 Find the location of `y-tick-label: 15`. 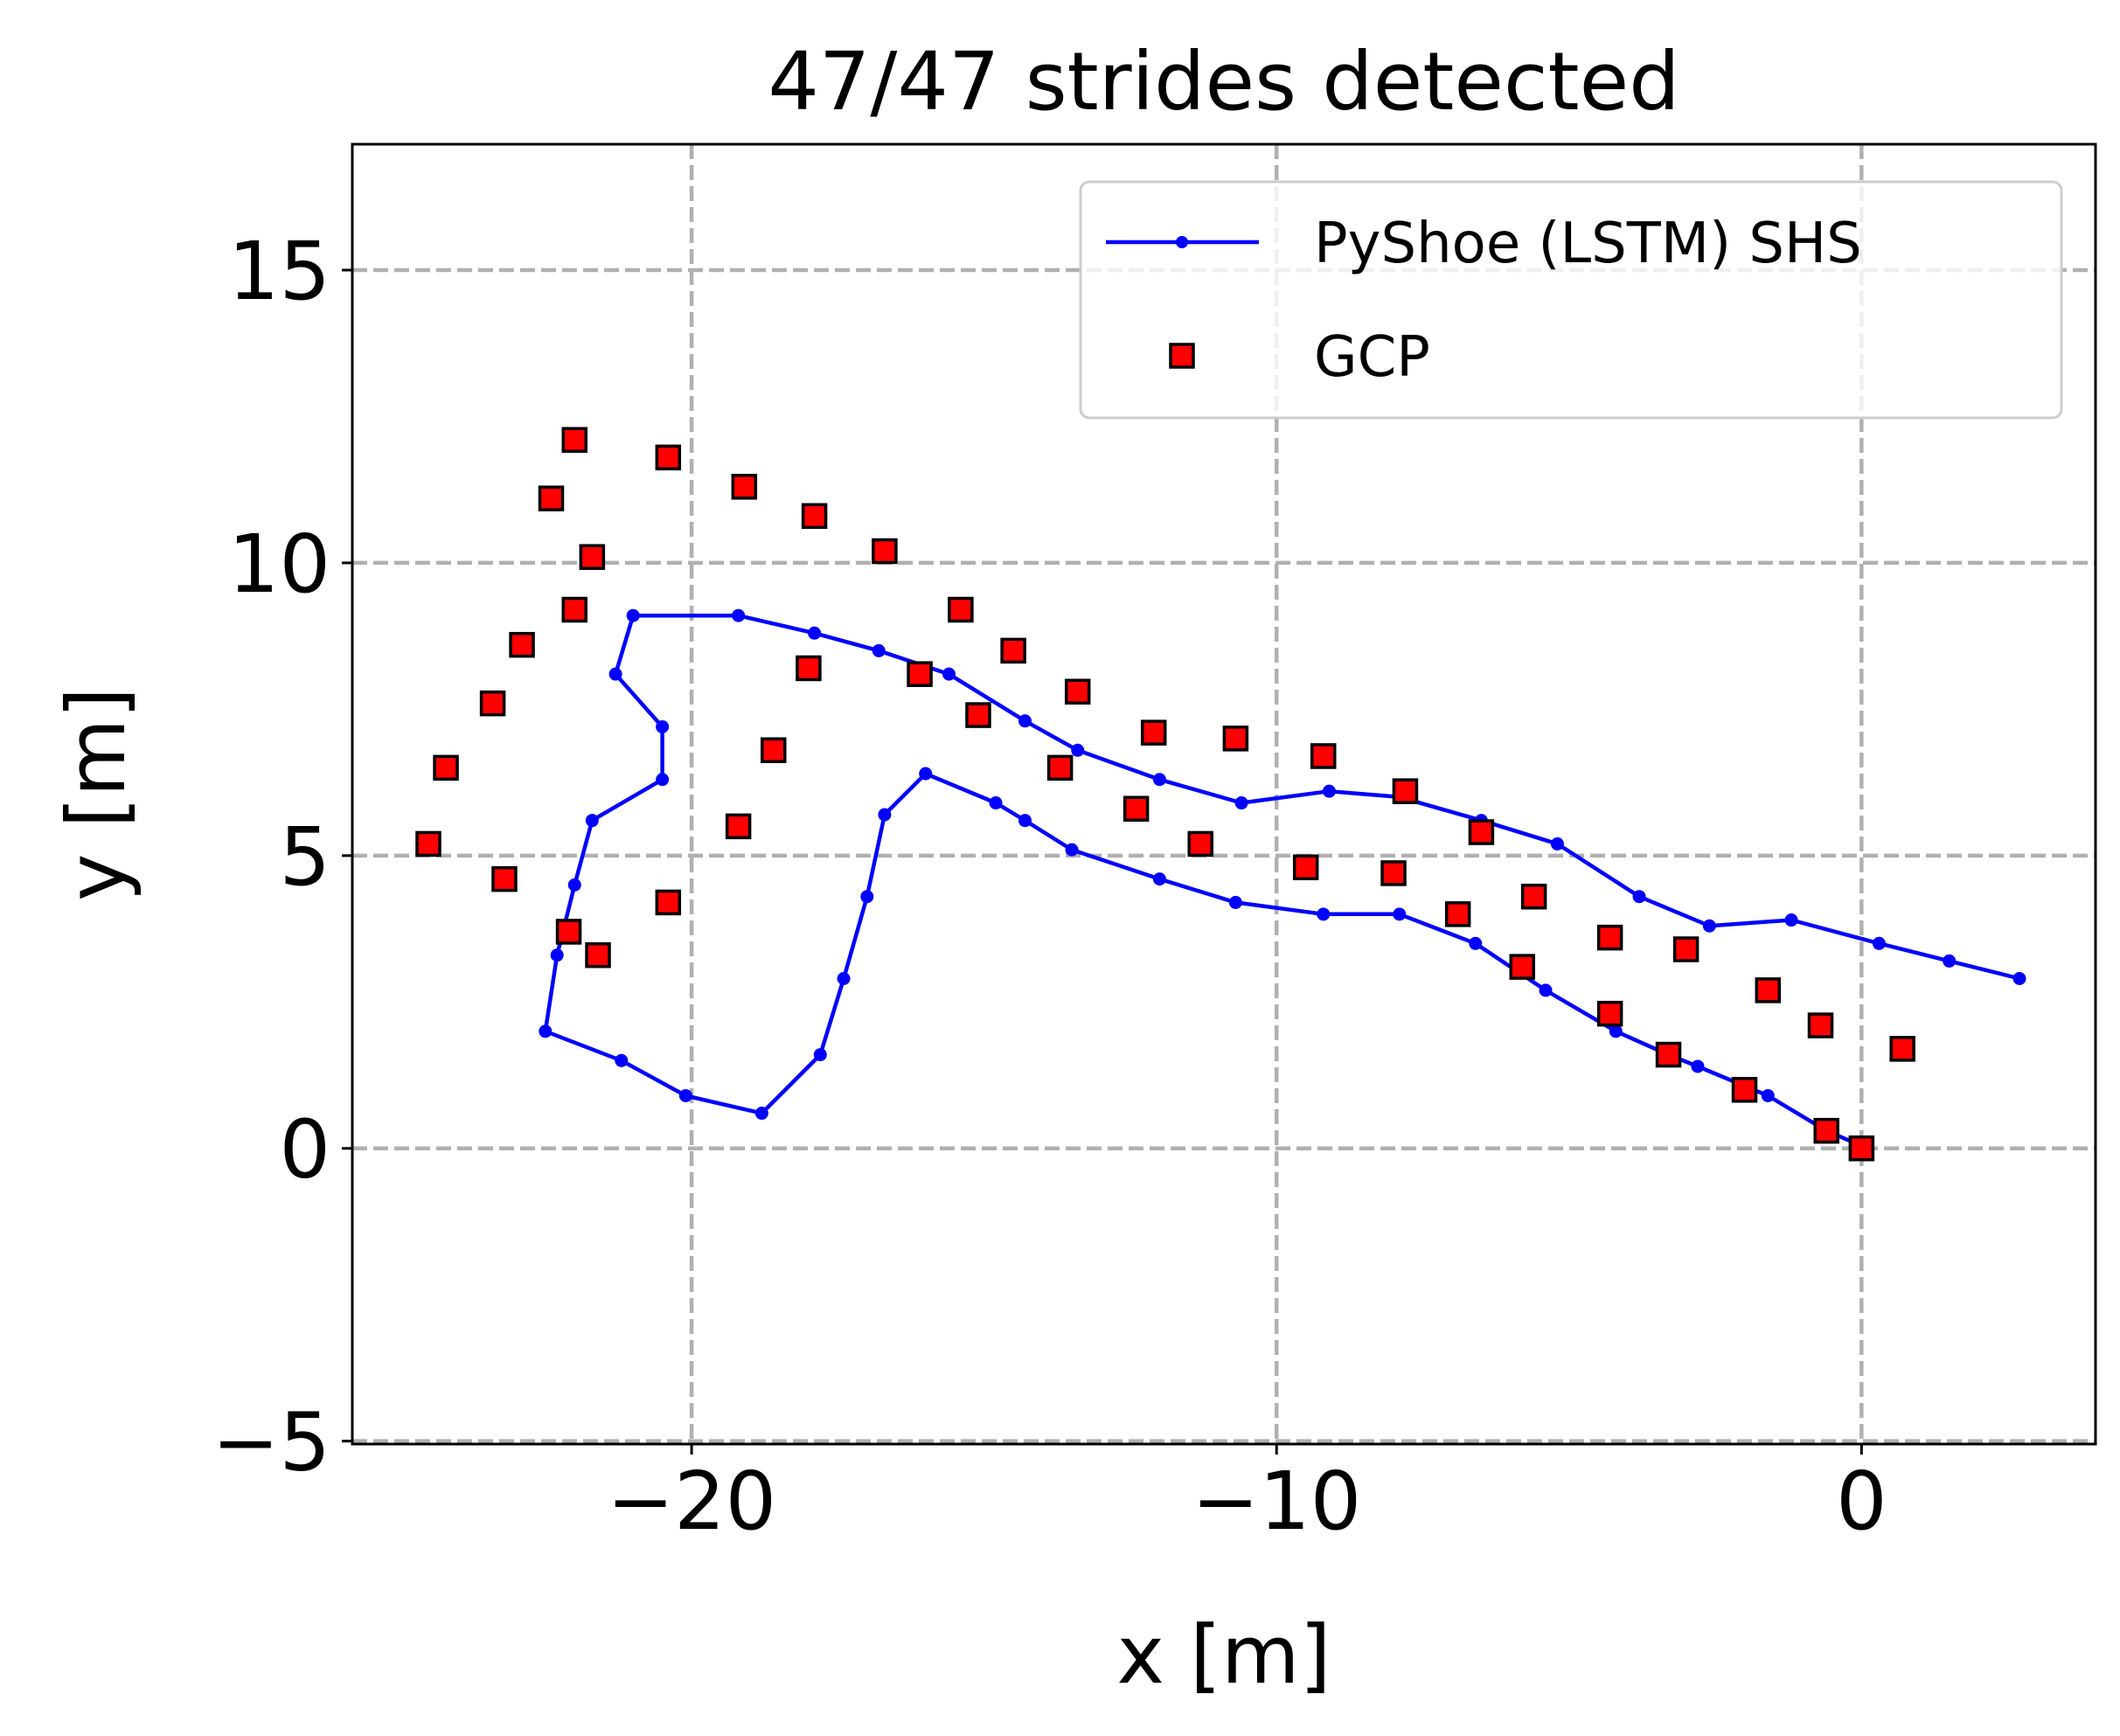

y-tick-label: 15 is located at coordinates (279, 271).